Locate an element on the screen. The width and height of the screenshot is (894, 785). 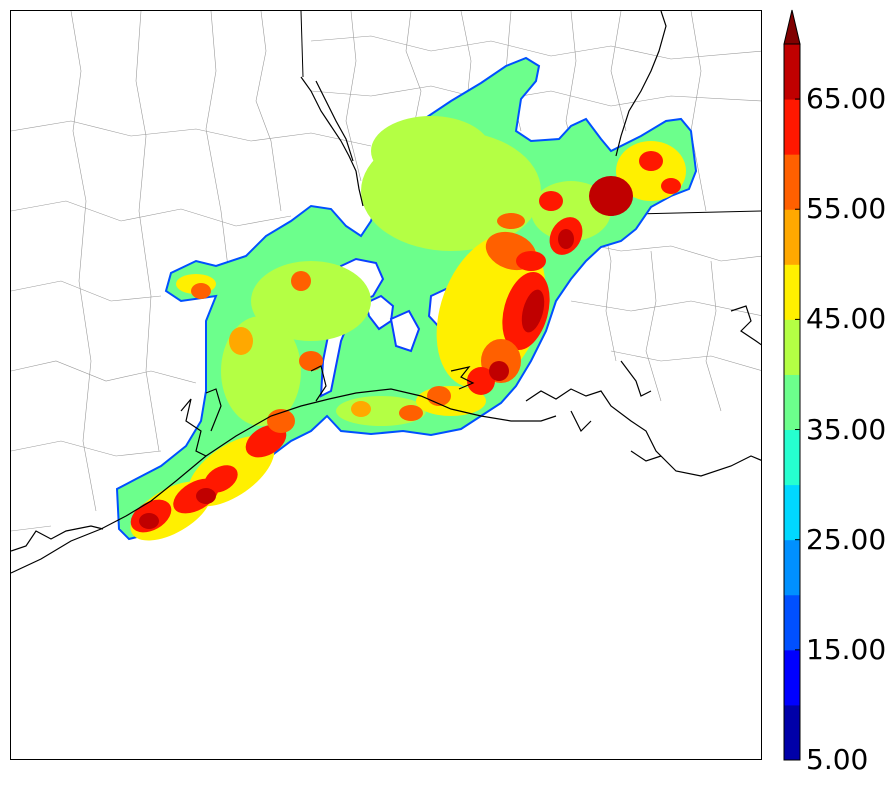
colorbar-extend-arrow is located at coordinates (792, 27).